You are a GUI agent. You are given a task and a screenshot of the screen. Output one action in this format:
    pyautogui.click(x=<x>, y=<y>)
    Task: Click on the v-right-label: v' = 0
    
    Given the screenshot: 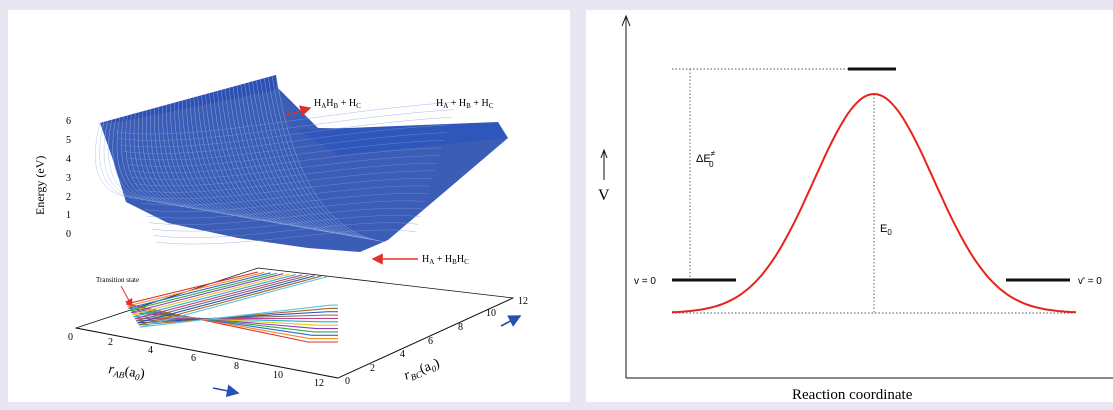 What is the action you would take?
    pyautogui.click(x=1090, y=281)
    